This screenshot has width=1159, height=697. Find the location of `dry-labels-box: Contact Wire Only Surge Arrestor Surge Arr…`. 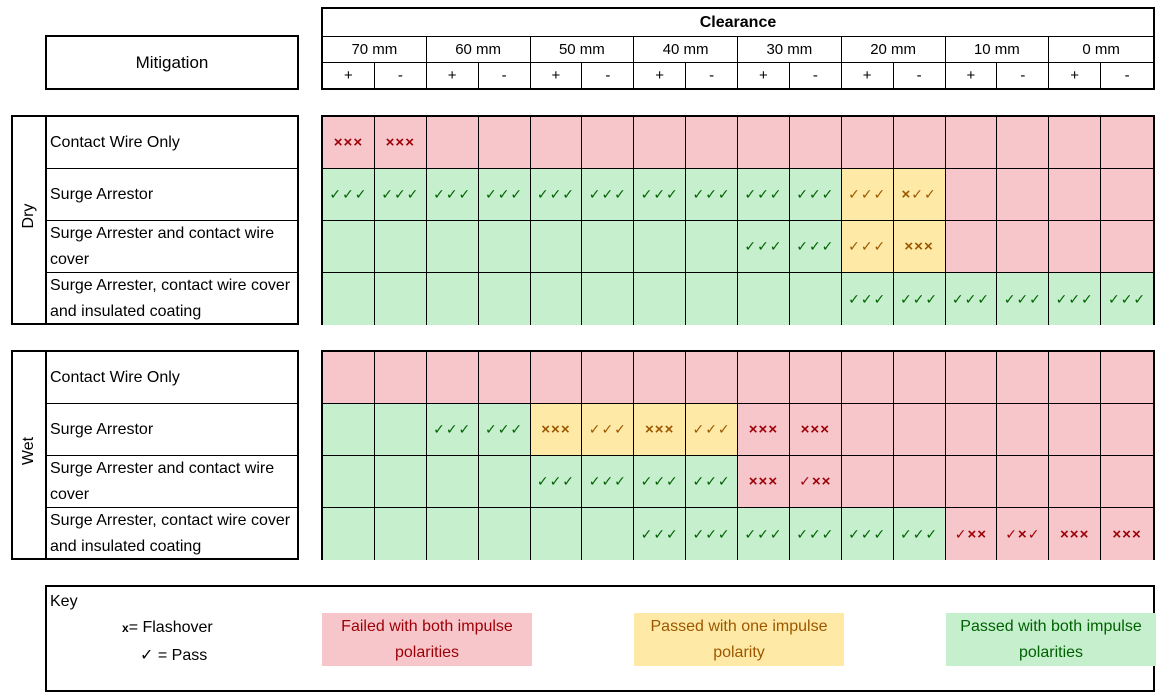

dry-labels-box: Contact Wire Only Surge Arrestor Surge Arr… is located at coordinates (172, 220).